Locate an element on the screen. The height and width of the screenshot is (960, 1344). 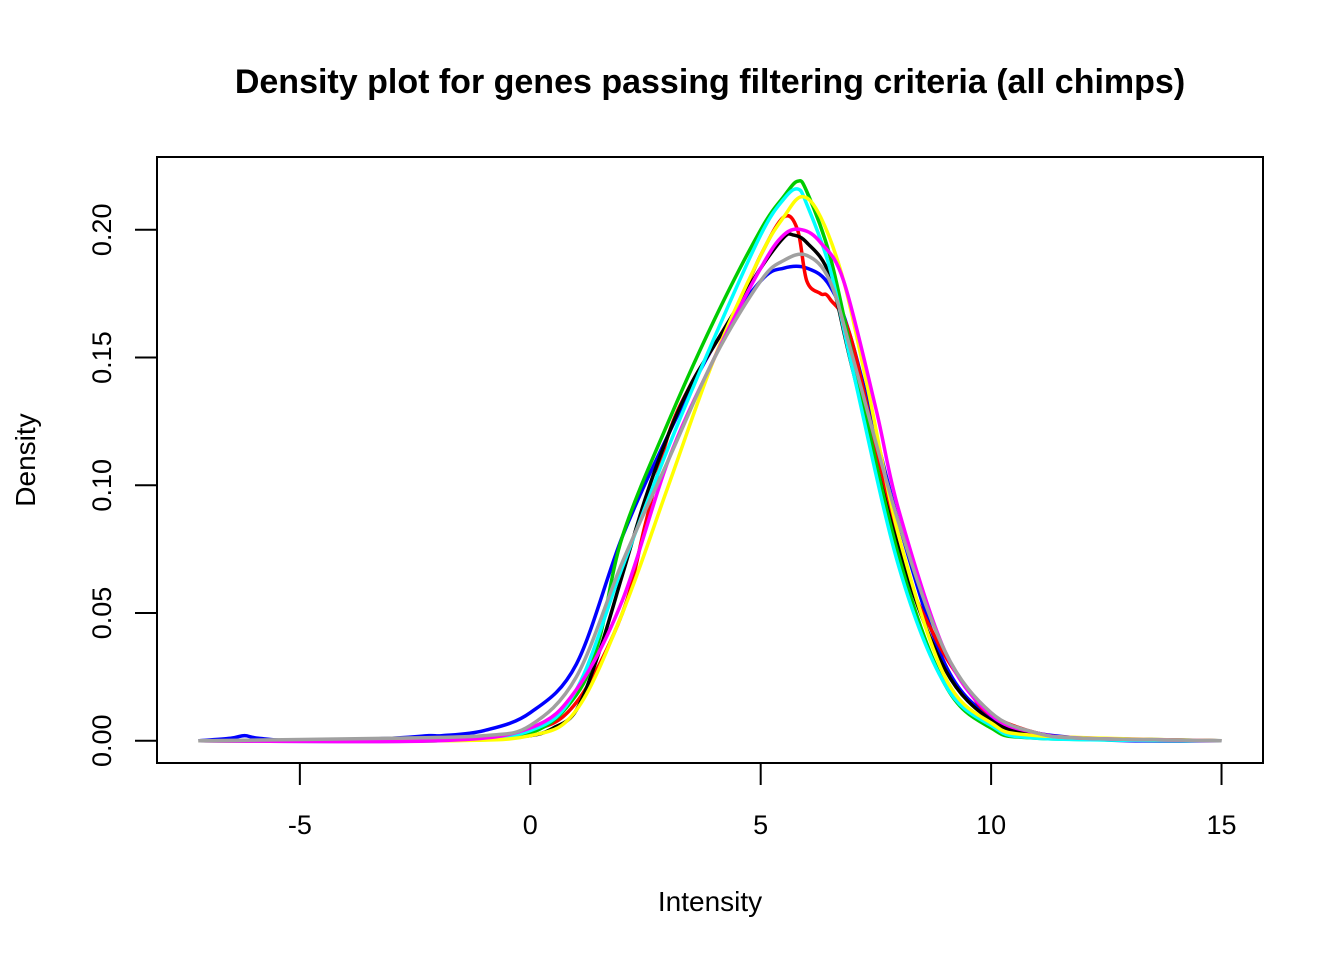
y-axis-label: Density is located at coordinates (25, 459).